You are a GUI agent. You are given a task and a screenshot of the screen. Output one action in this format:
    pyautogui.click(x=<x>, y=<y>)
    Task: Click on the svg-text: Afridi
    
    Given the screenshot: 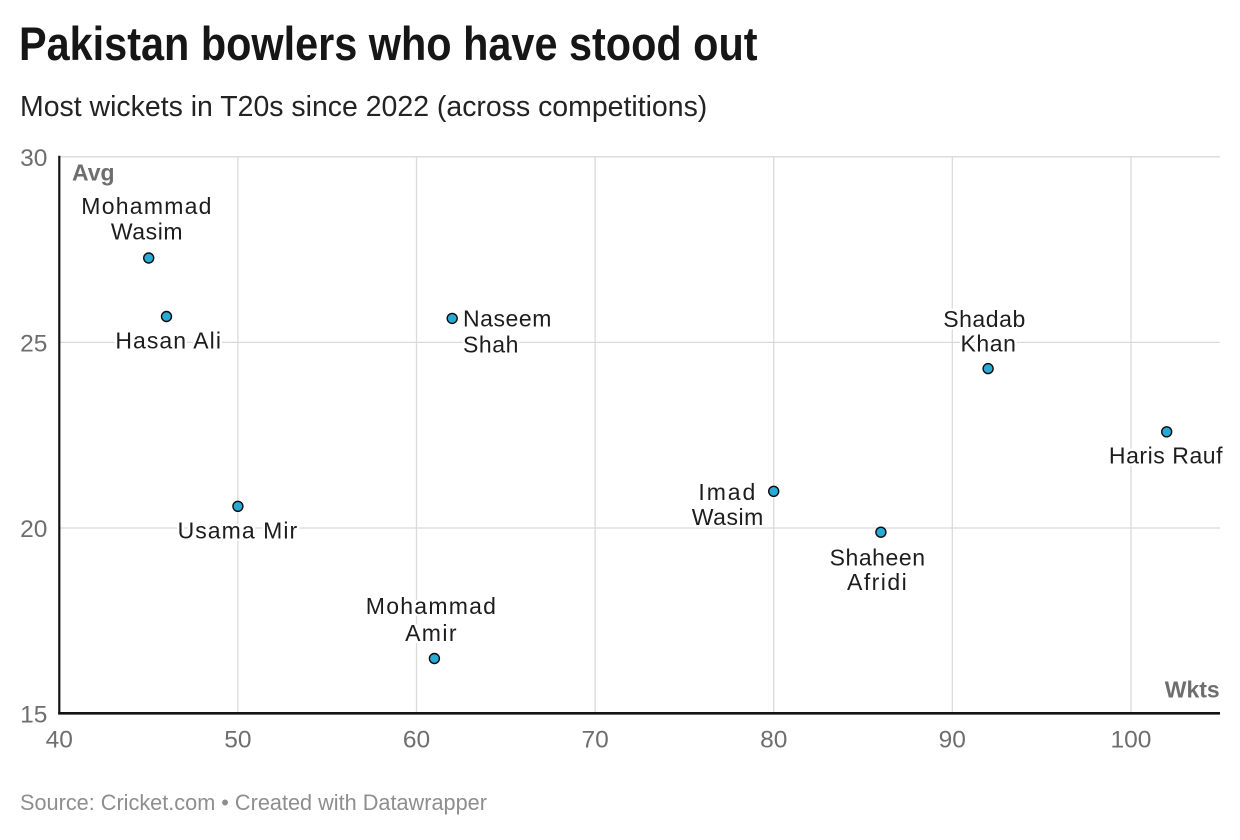 What is the action you would take?
    pyautogui.click(x=877, y=582)
    